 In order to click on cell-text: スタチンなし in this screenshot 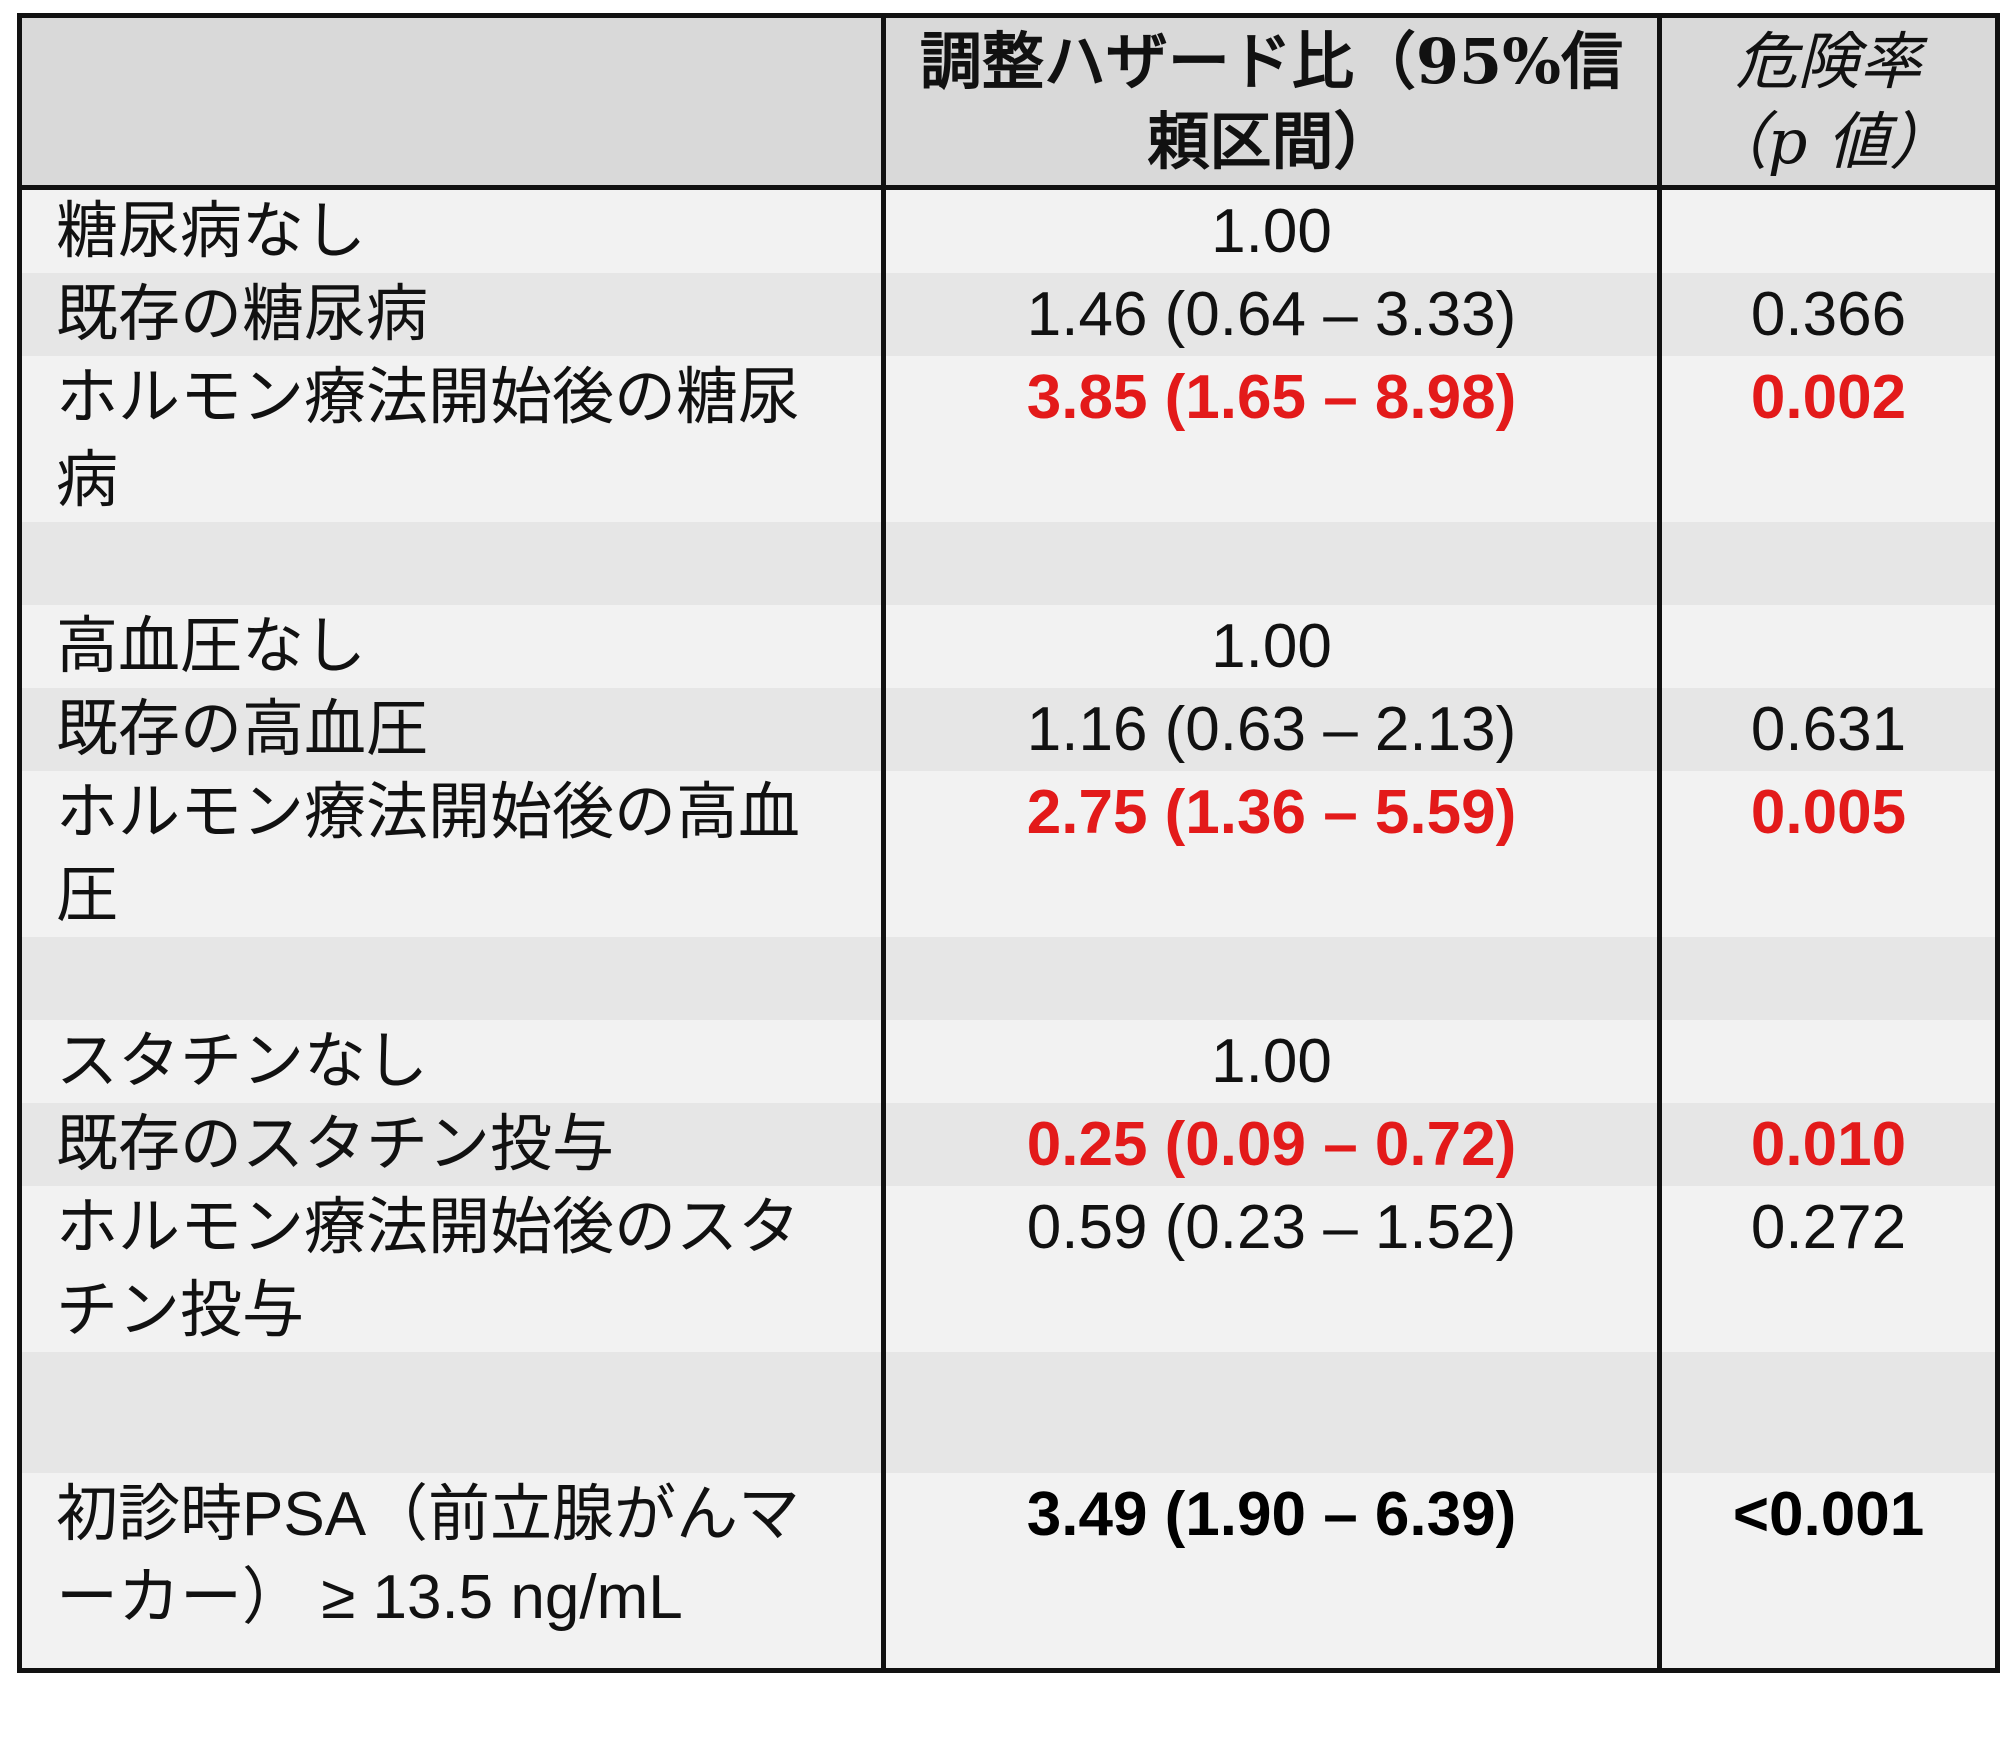, I will do `click(242, 1061)`.